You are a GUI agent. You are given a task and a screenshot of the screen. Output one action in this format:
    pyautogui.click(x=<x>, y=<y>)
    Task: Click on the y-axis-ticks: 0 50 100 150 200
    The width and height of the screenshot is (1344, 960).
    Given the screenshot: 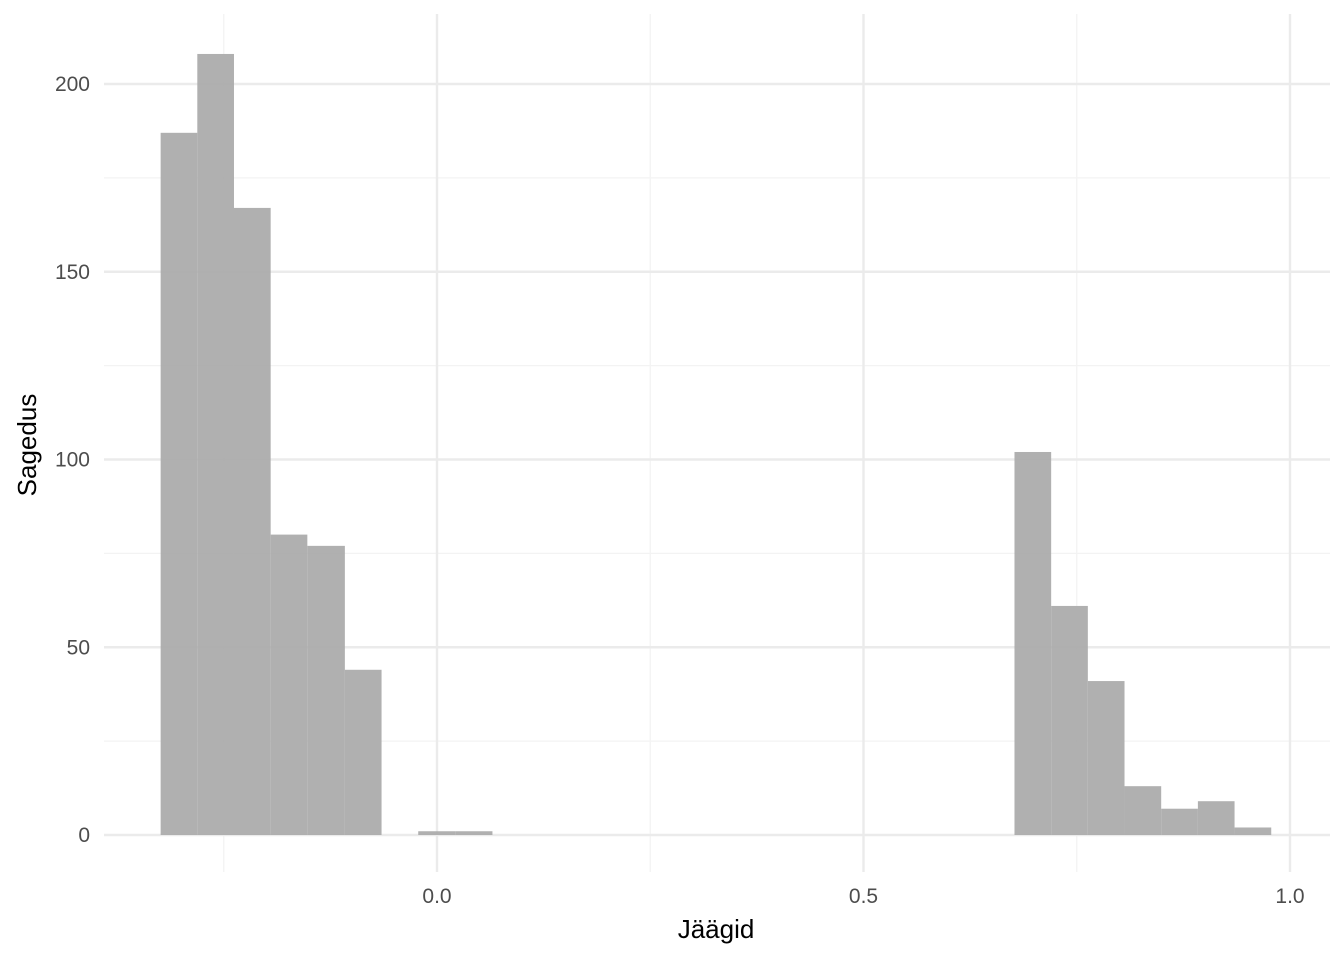 What is the action you would take?
    pyautogui.click(x=72, y=460)
    